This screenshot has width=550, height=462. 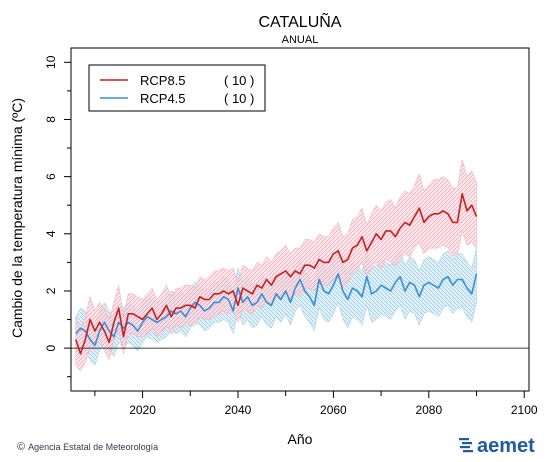 I want to click on y-tick-label: 4, so click(x=51, y=233).